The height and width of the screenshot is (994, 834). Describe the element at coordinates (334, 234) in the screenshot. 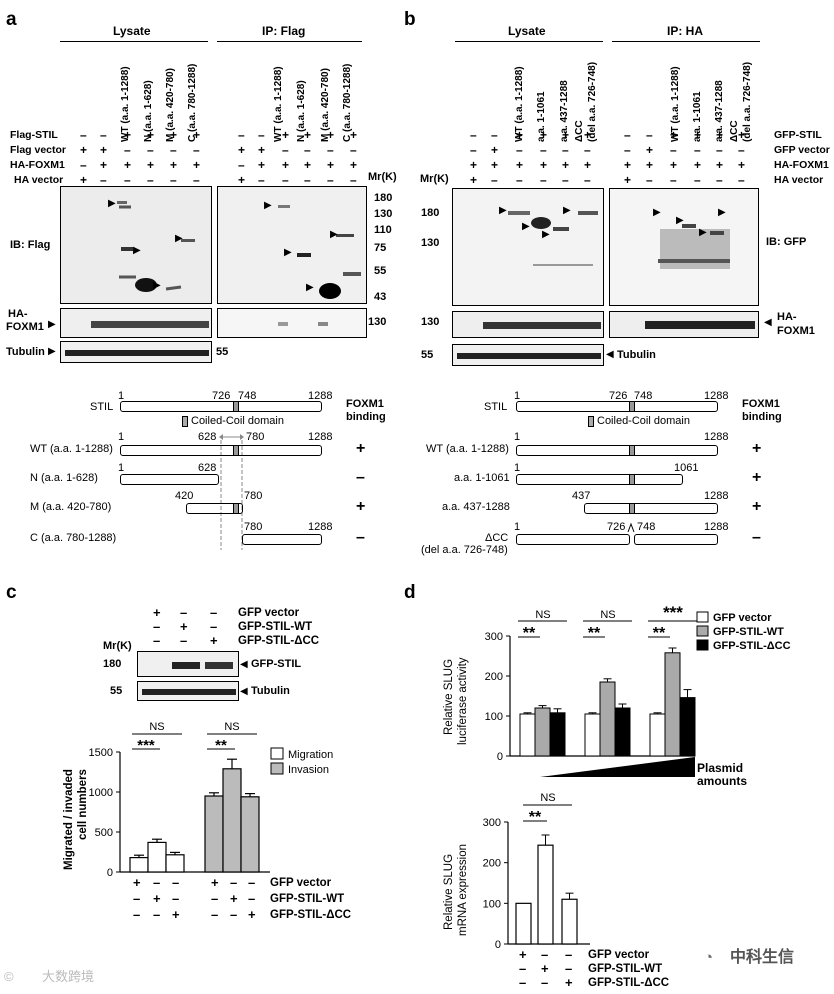

I see `a-ip-arrow-c: ▶` at that location.